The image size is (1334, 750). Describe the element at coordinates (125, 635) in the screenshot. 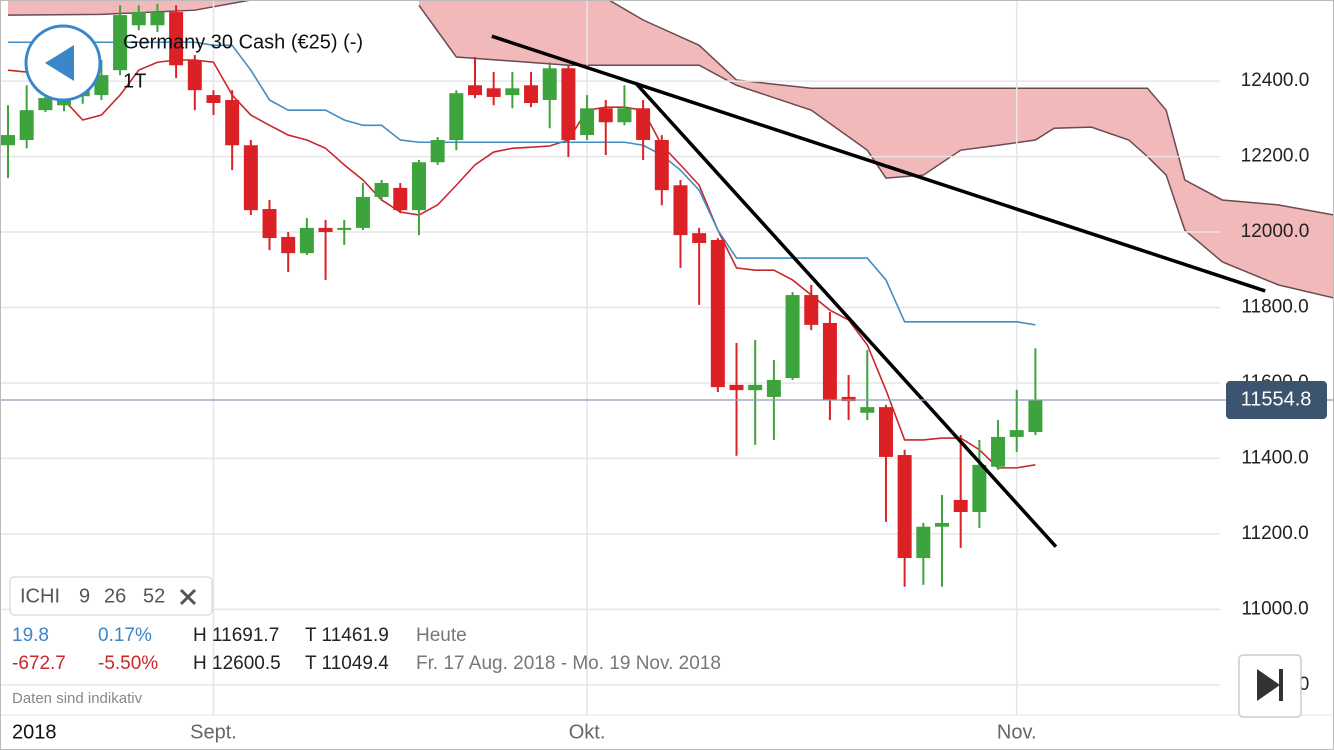

I see `stat-change-pct: 0.17%` at that location.